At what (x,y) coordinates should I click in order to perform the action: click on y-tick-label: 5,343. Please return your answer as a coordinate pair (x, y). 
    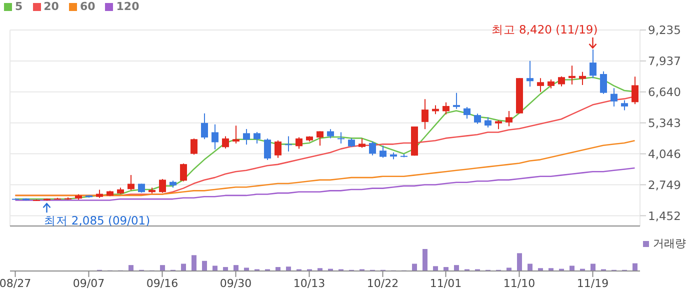
    Looking at the image, I should click on (664, 123).